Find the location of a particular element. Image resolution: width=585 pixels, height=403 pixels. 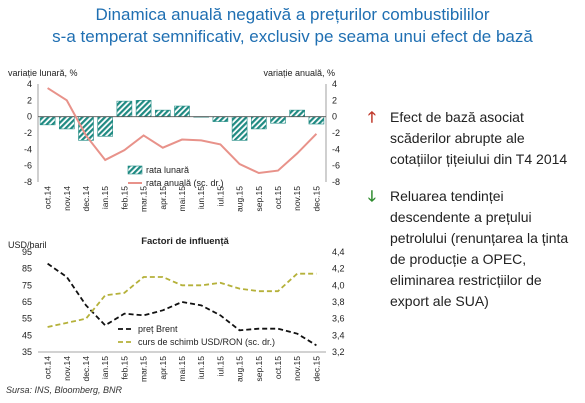

y-tick-label-left: 35 is located at coordinates (27, 352).